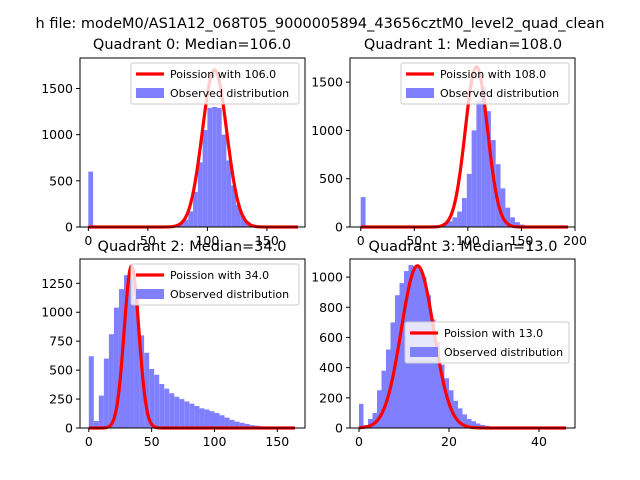  What do you see at coordinates (331, 397) in the screenshot?
I see `y-tick-label: 200` at bounding box center [331, 397].